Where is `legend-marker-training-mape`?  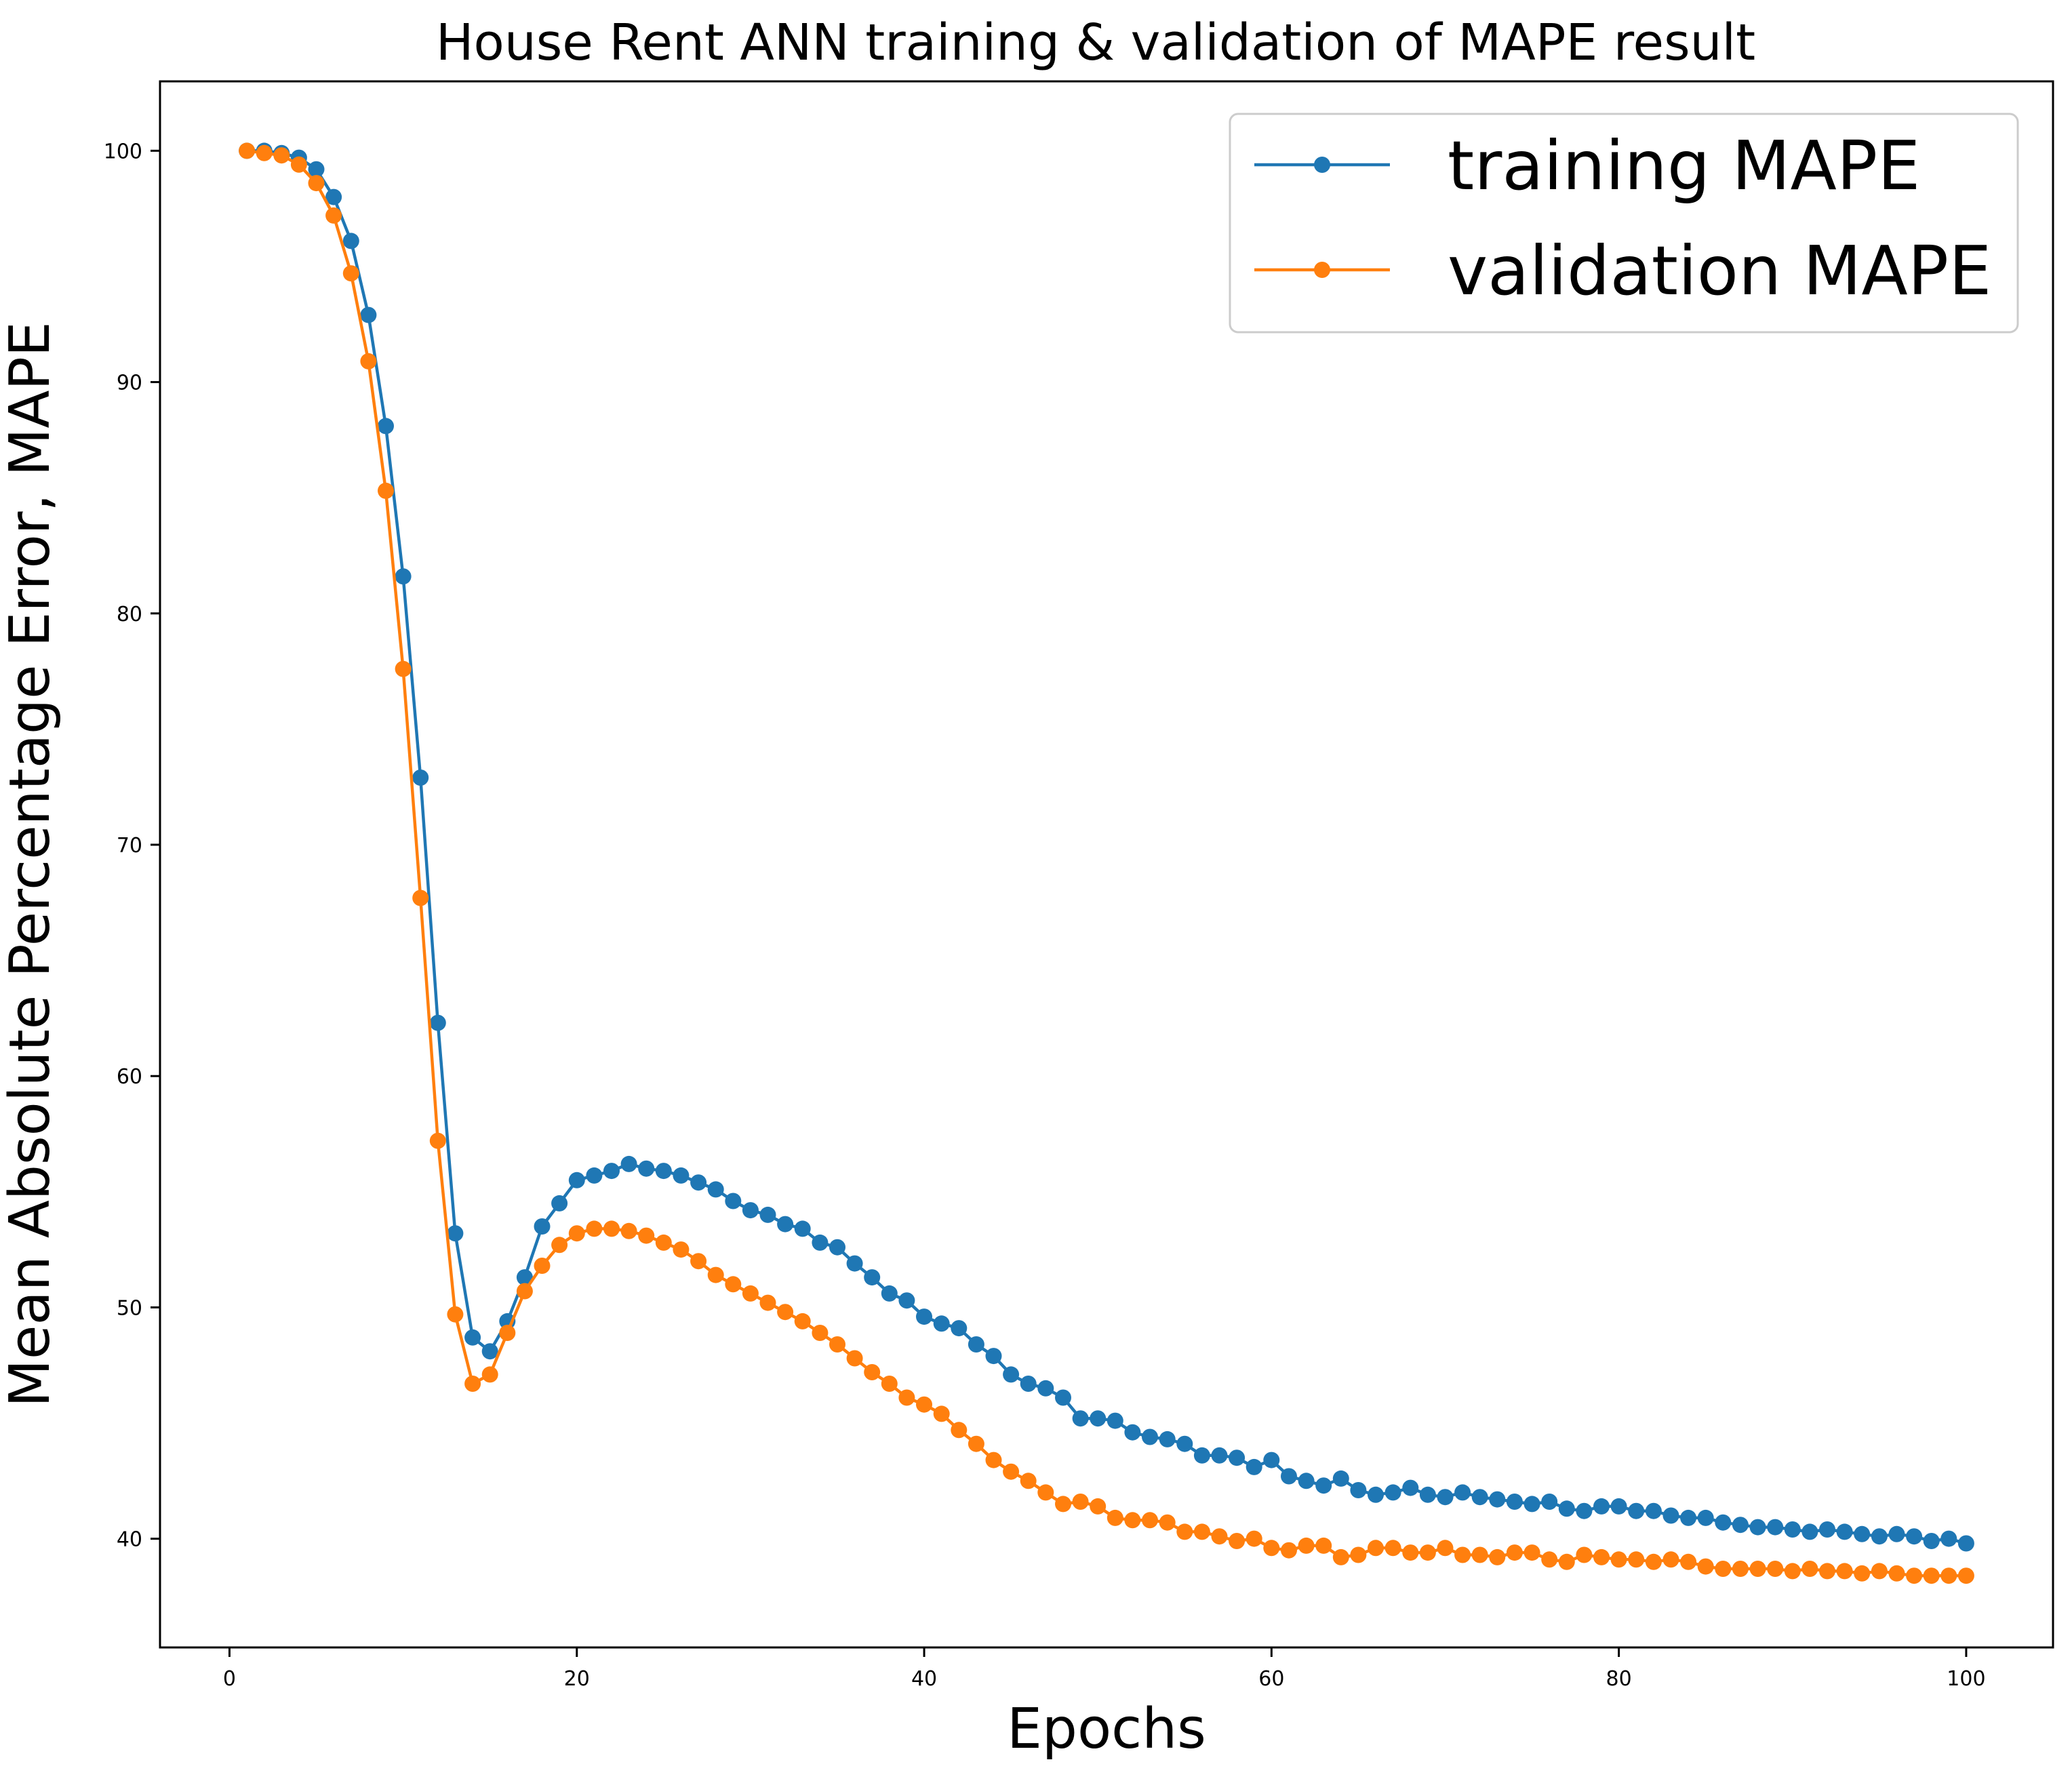
legend-marker-training-mape is located at coordinates (1322, 165).